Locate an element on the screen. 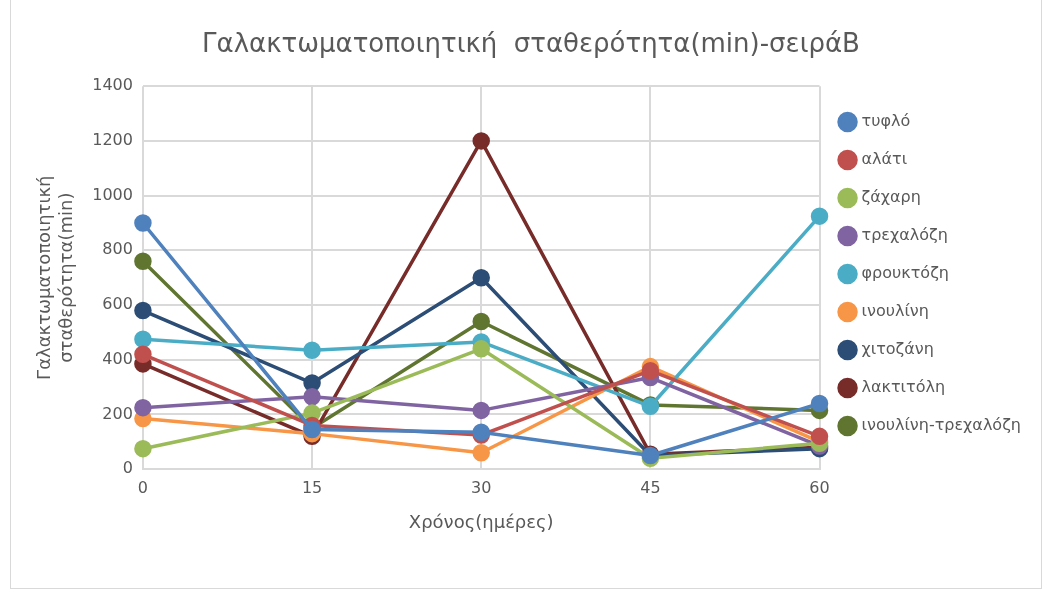 The width and height of the screenshot is (1053, 590). y-tick-label: 1000 is located at coordinates (112, 194).